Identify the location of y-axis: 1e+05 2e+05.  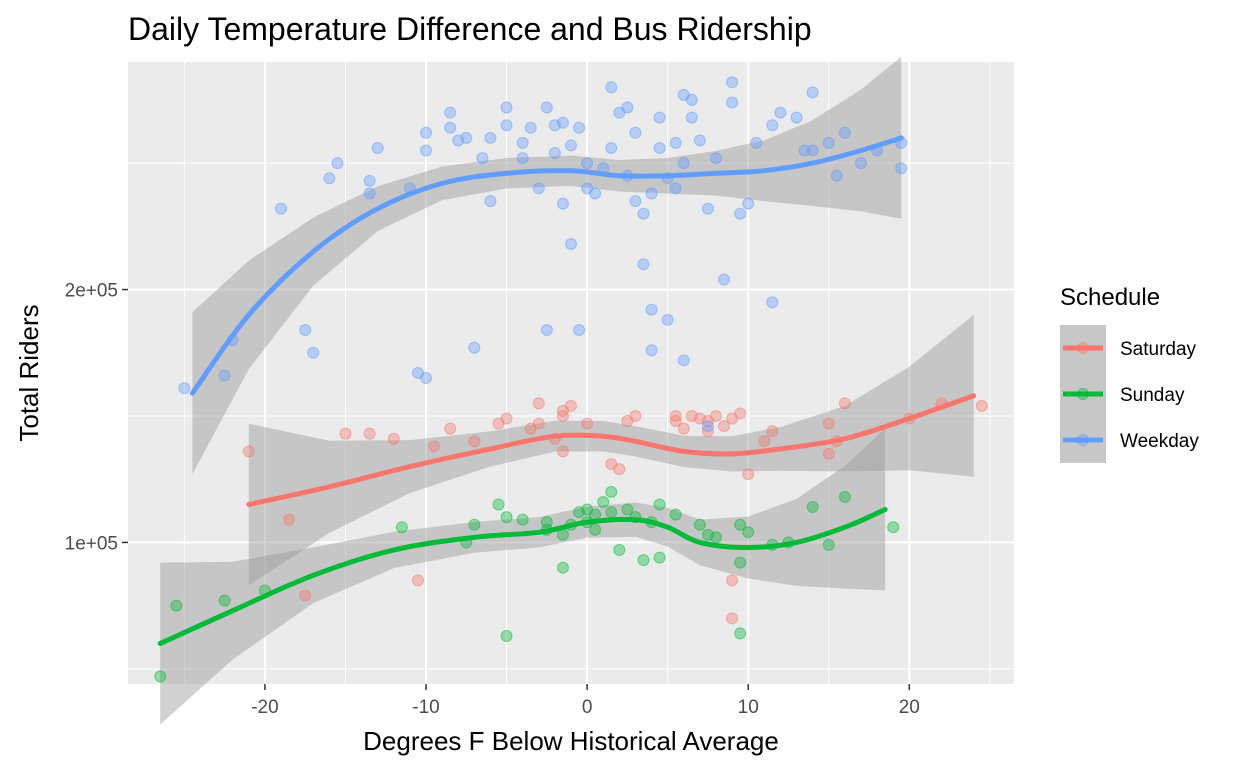
(96, 417).